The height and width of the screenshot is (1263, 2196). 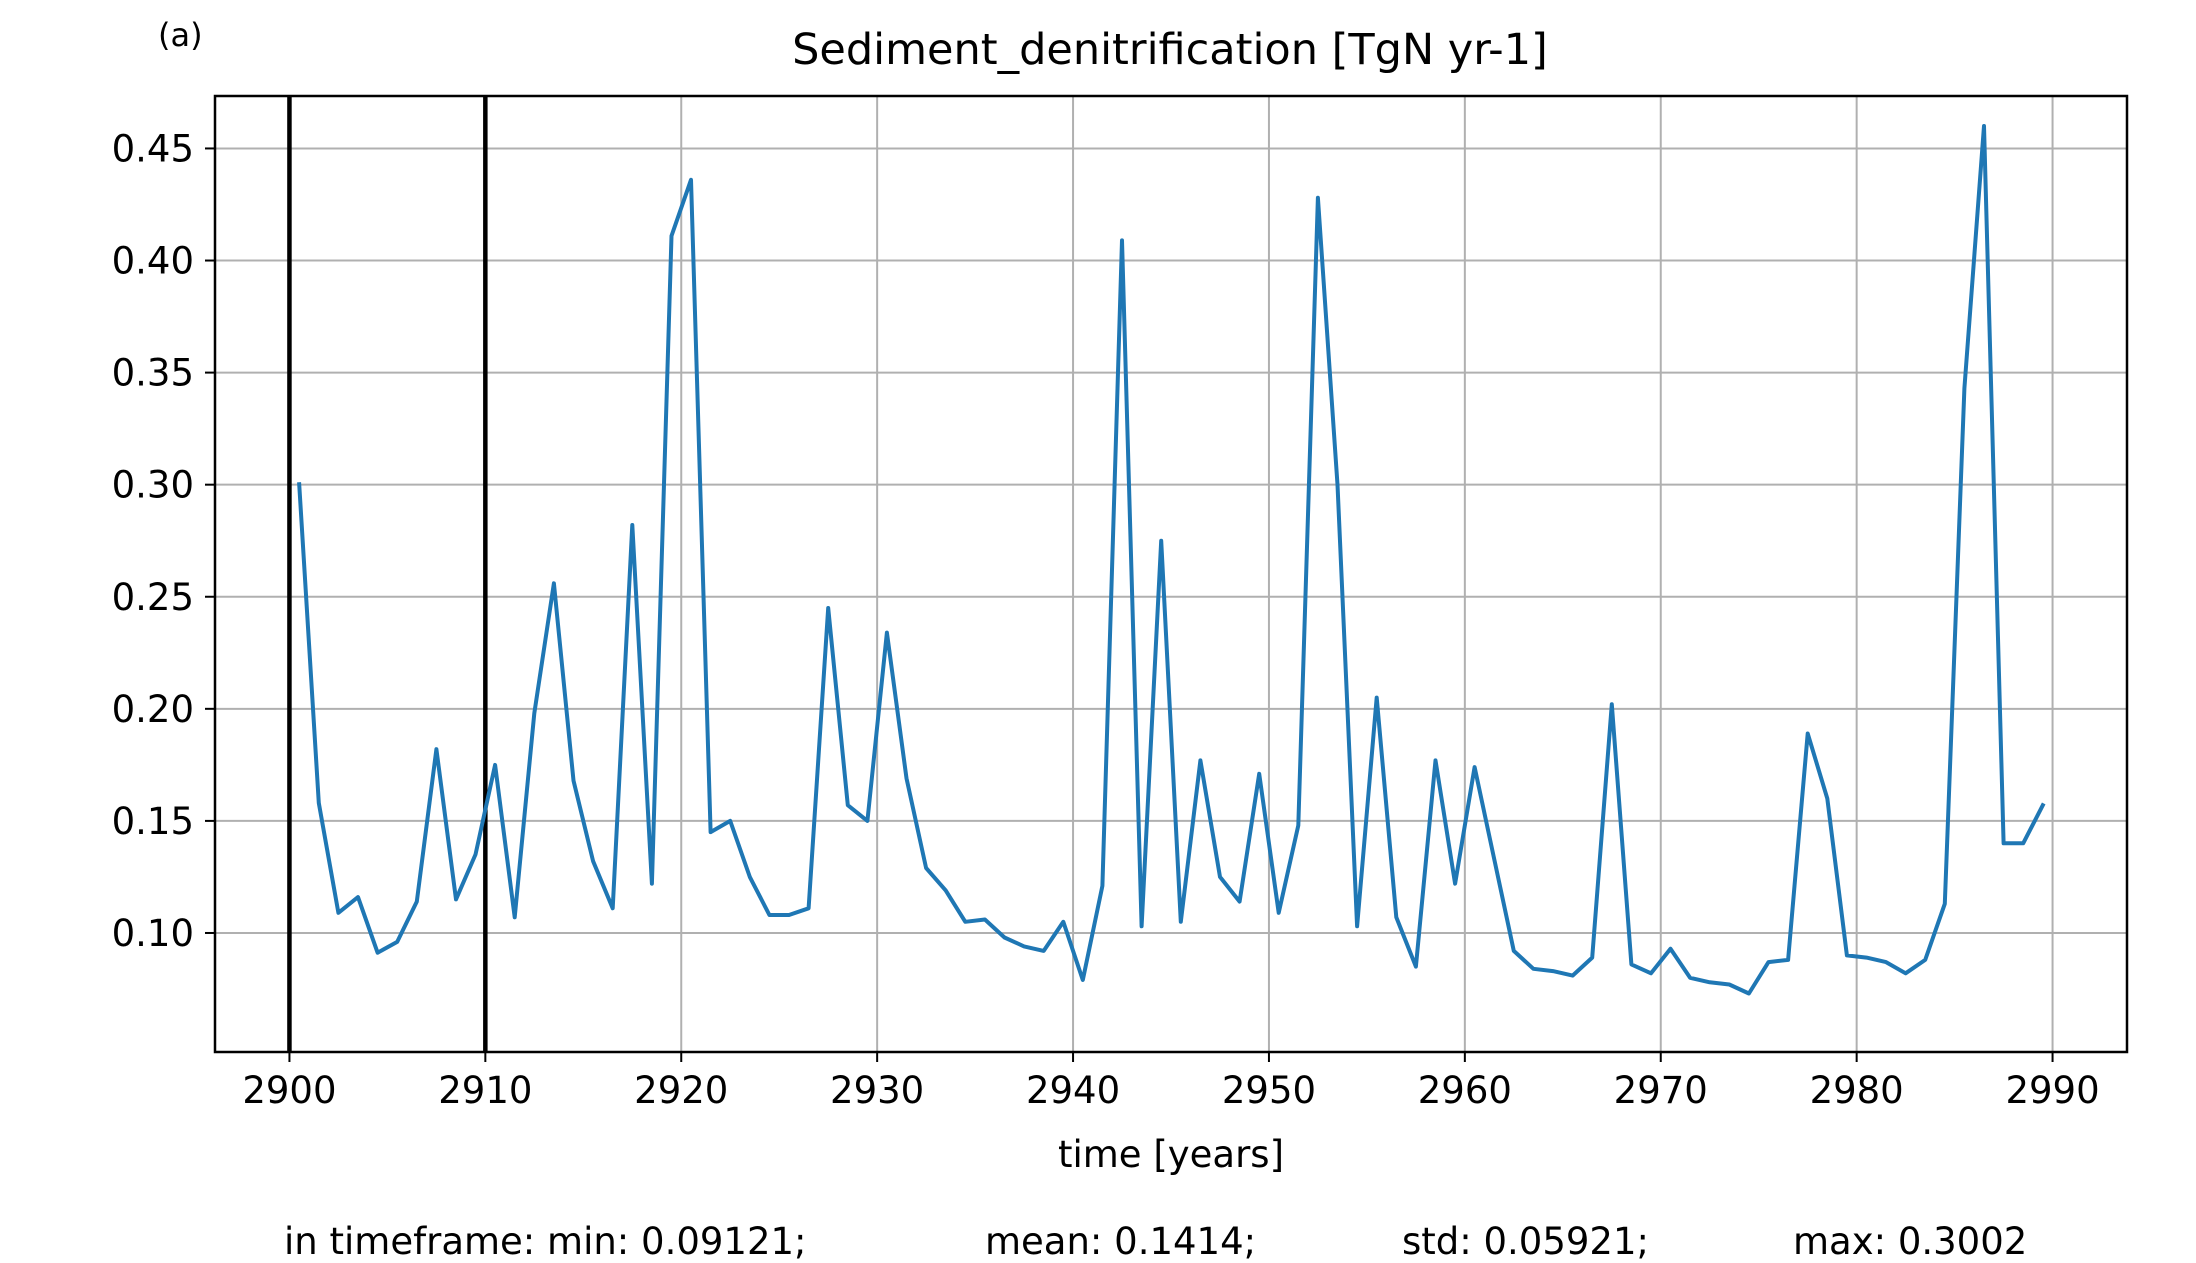 I want to click on y-tick-label: 0.10, so click(x=153, y=933).